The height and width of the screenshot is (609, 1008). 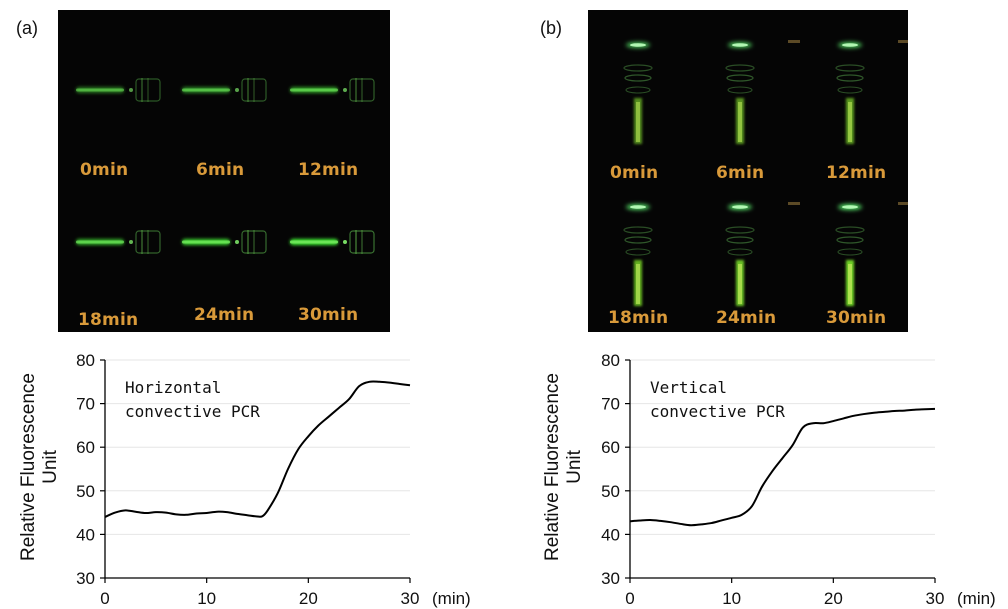 What do you see at coordinates (108, 320) in the screenshot?
I see `image-label-a-3: 18min` at bounding box center [108, 320].